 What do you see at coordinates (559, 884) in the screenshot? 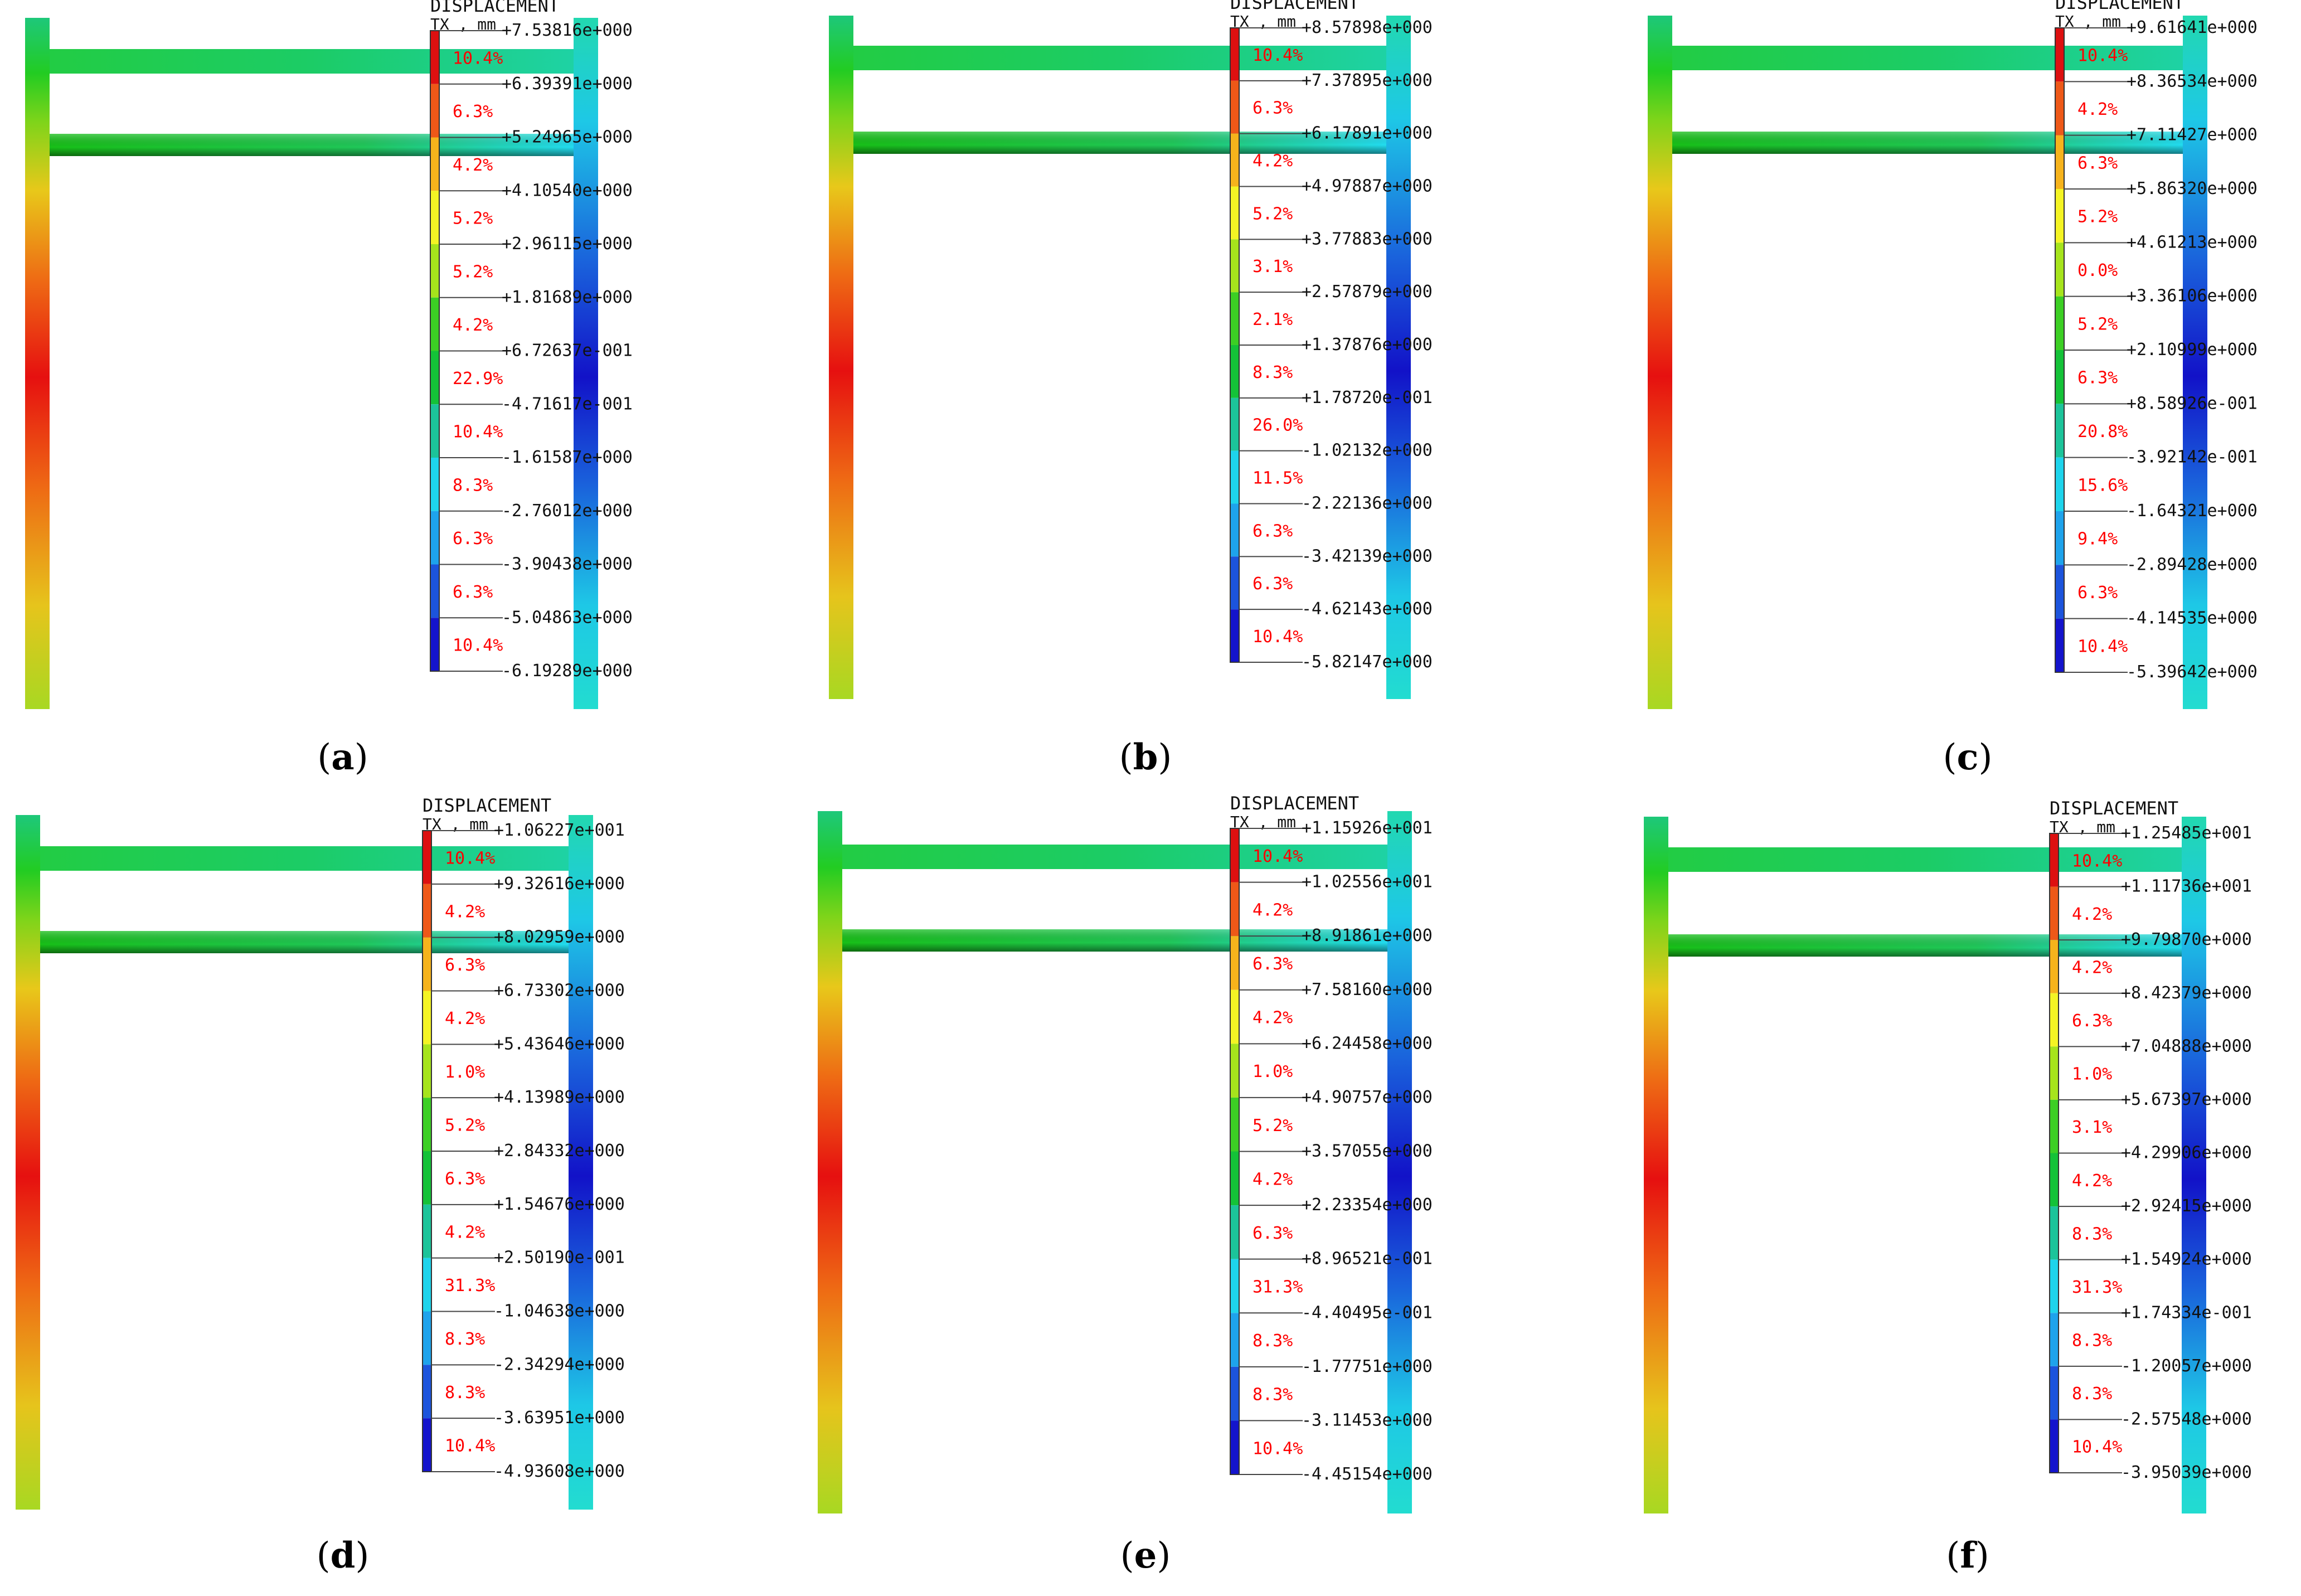
I see `legend-value: +9.32616e+000` at bounding box center [559, 884].